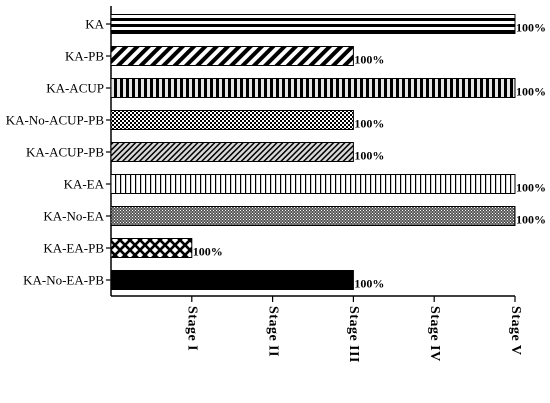 This screenshot has width=550, height=403. What do you see at coordinates (515, 331) in the screenshot?
I see `x-tick-label: Stage V` at bounding box center [515, 331].